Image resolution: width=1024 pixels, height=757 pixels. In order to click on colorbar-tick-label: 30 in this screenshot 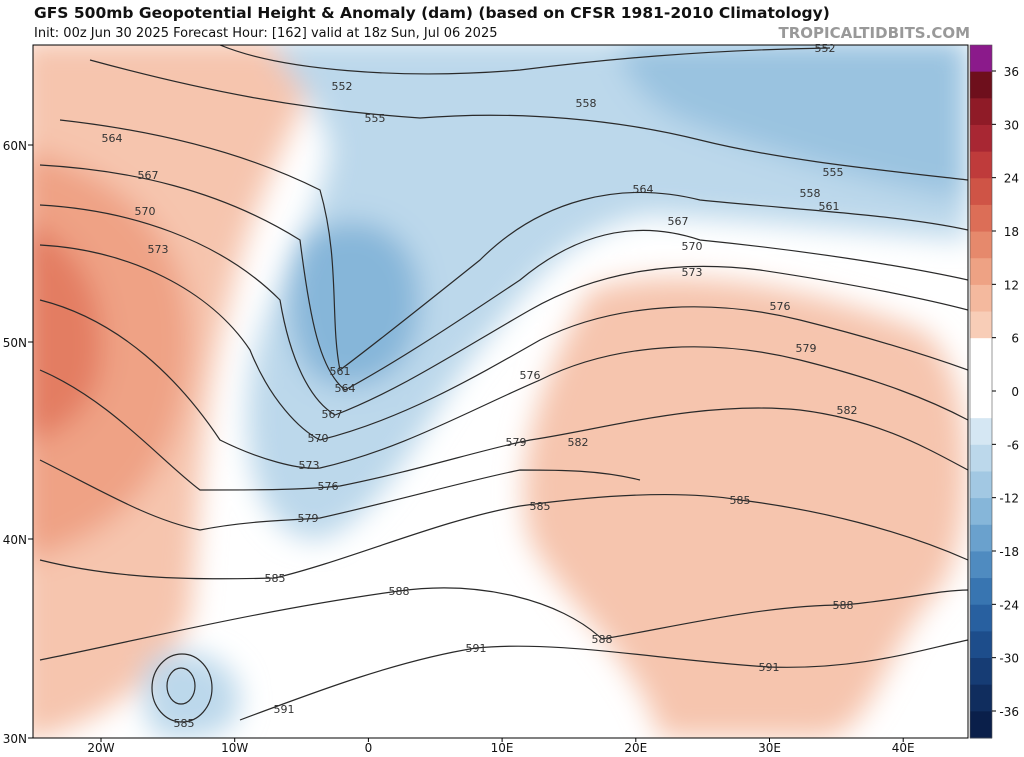, I will do `click(1011, 125)`.